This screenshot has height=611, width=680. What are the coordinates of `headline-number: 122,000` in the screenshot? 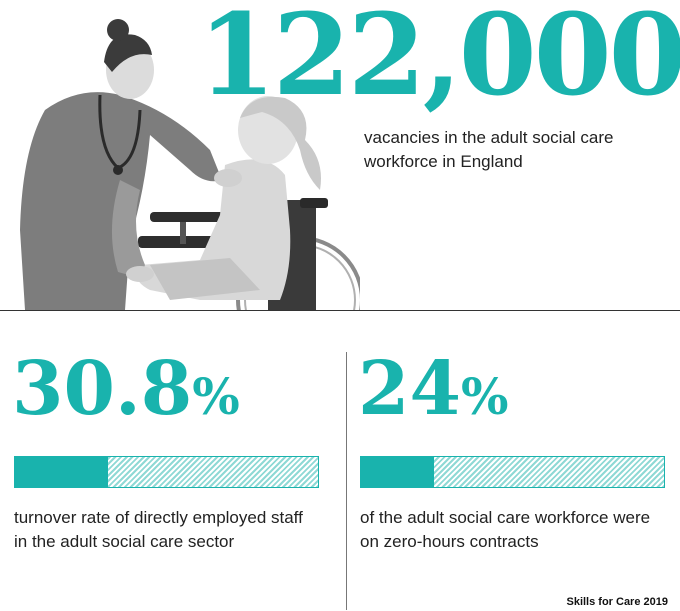 It's located at (439, 60).